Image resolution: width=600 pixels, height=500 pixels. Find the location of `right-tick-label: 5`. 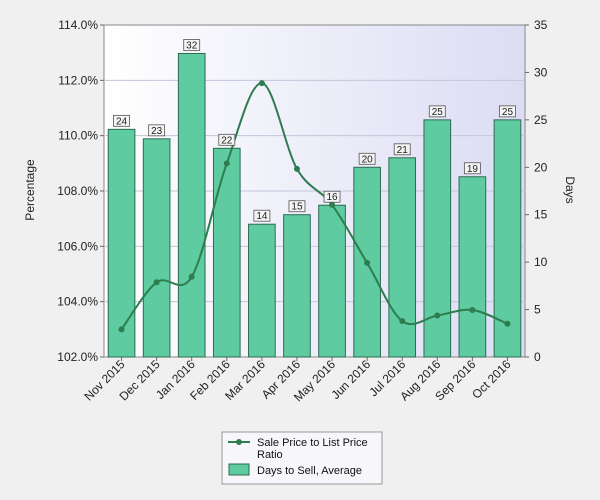

right-tick-label: 5 is located at coordinates (537, 310).